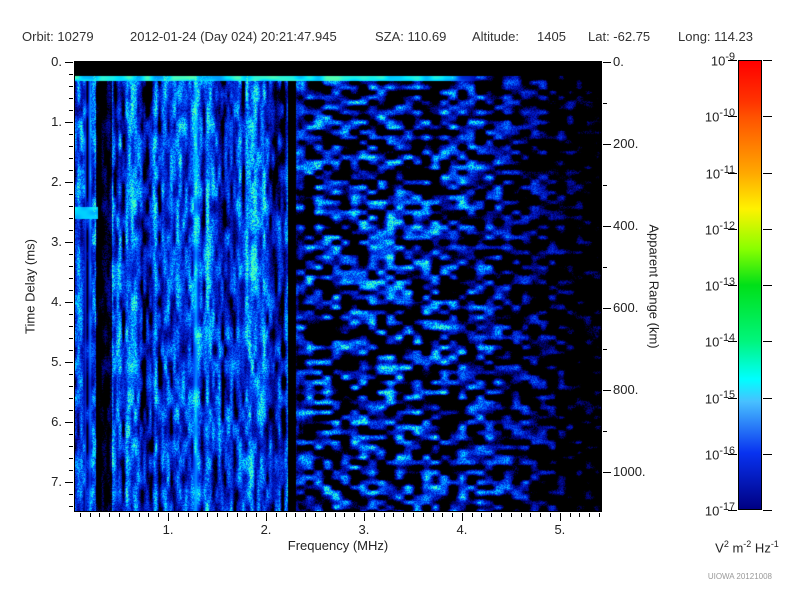  I want to click on y-left-tick-label: 5., so click(56, 362).